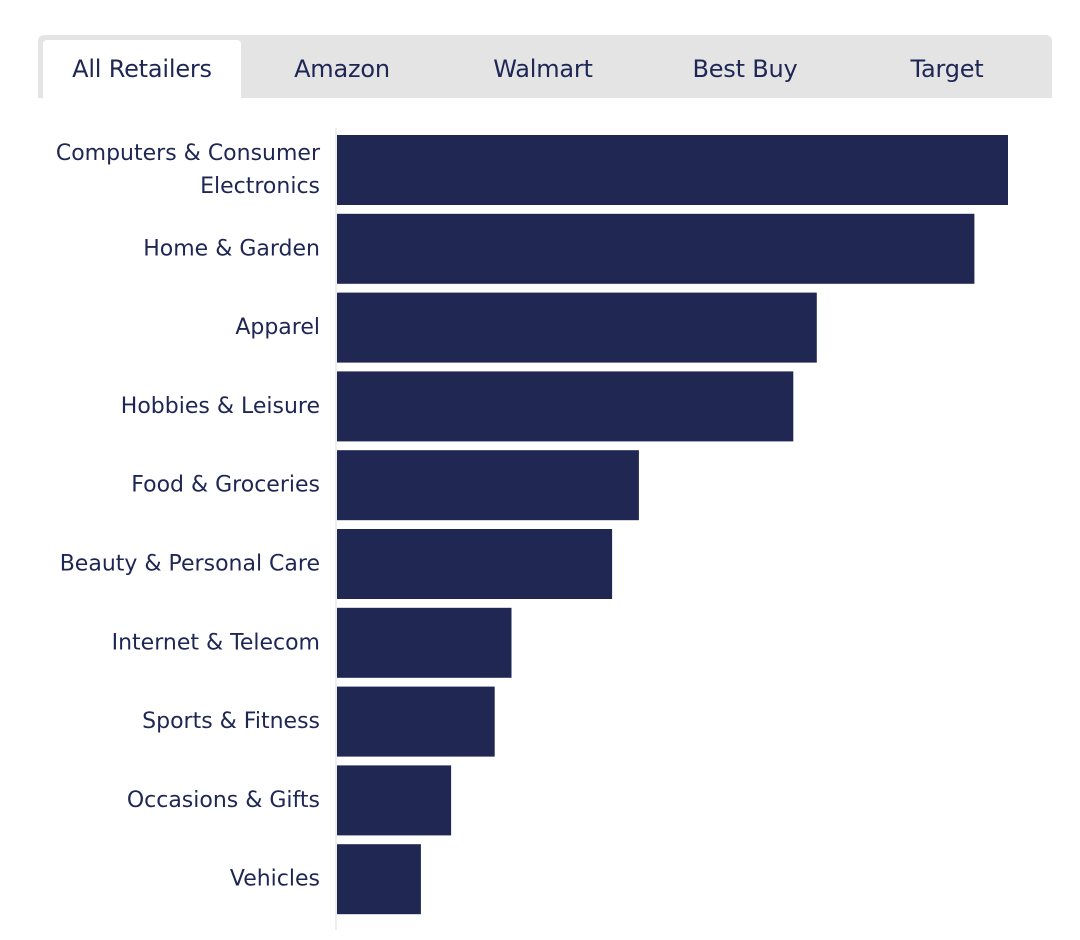 Image resolution: width=1080 pixels, height=940 pixels. What do you see at coordinates (543, 69) in the screenshot?
I see `tab-walmart: Walmart` at bounding box center [543, 69].